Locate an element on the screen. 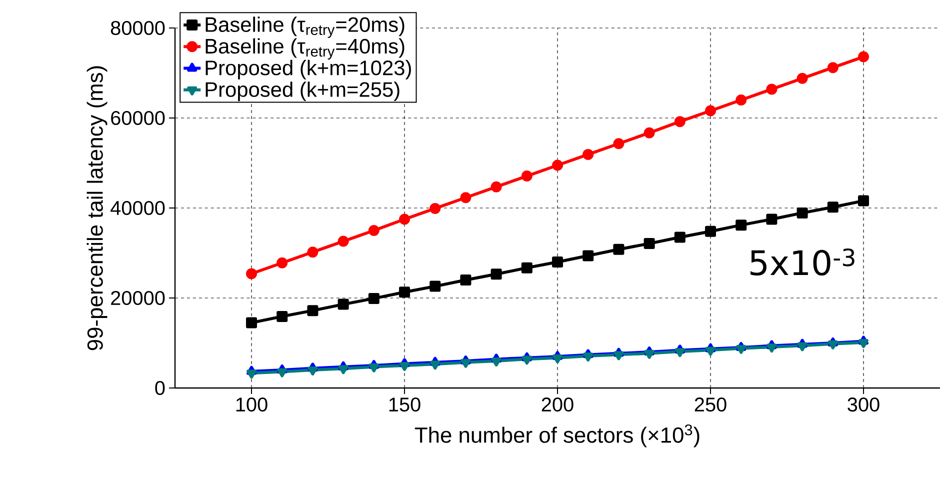  x-tick-label: 100 is located at coordinates (252, 405).